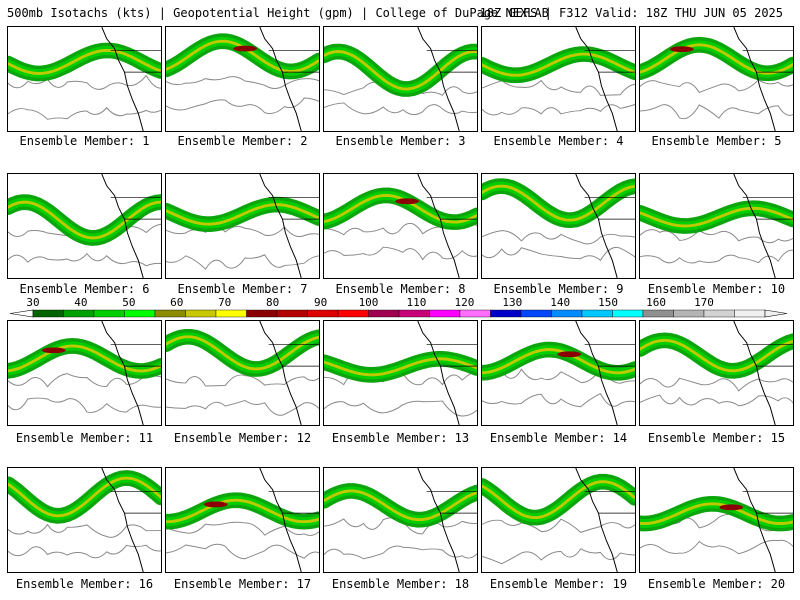 The height and width of the screenshot is (600, 800). I want to click on ensemble-member-label: Ensemble Member: 4, so click(558, 141).